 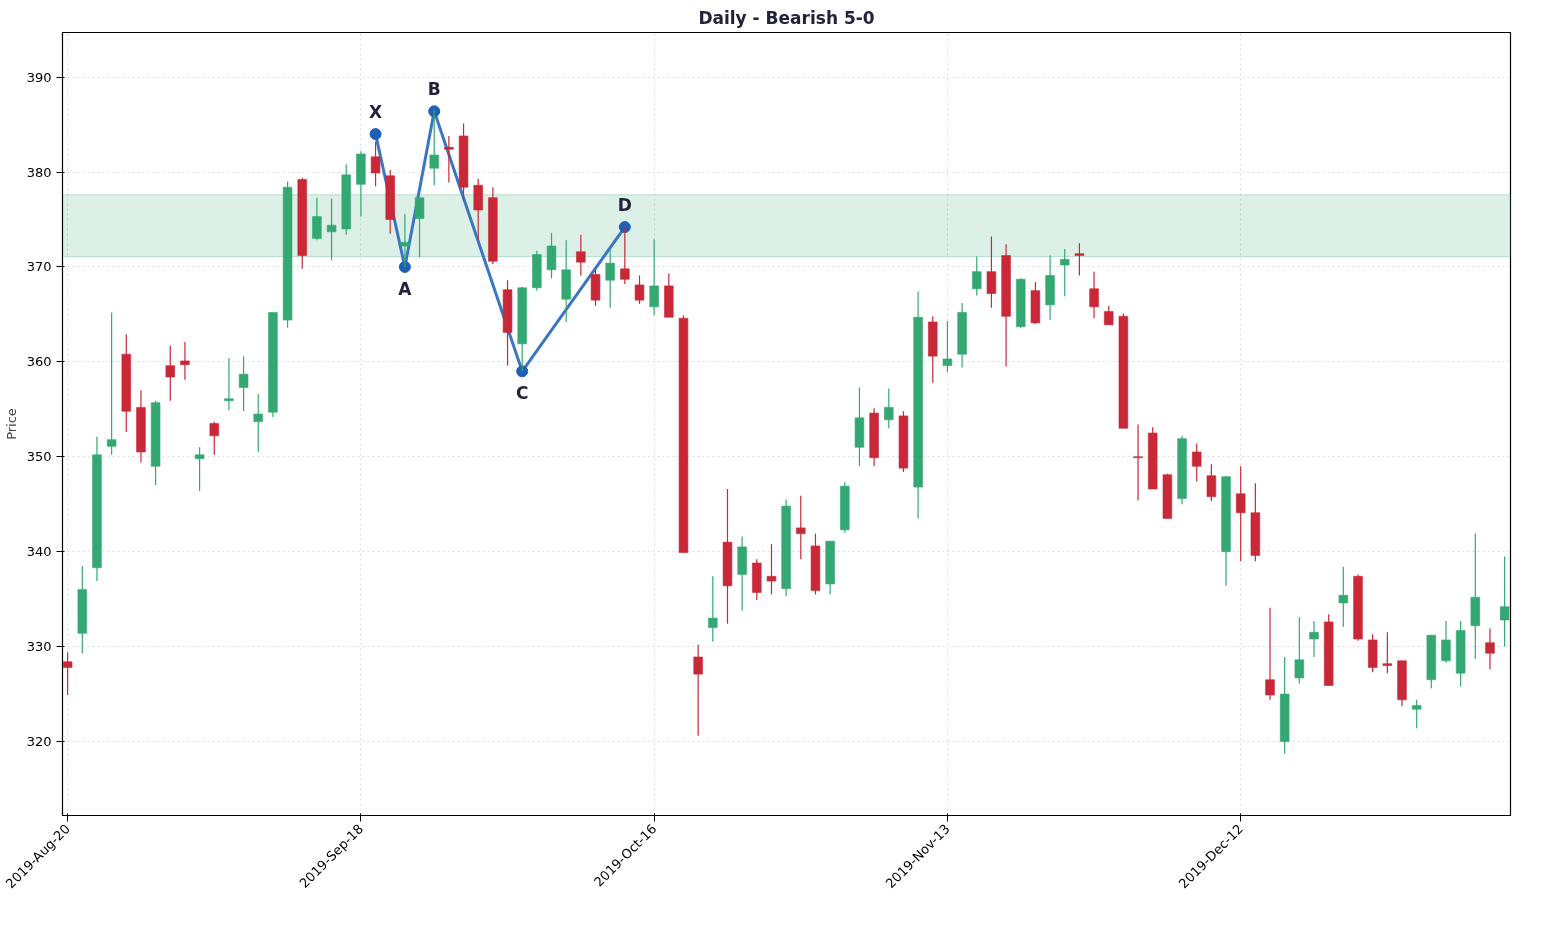 What do you see at coordinates (522, 393) in the screenshot?
I see `annotation: C` at bounding box center [522, 393].